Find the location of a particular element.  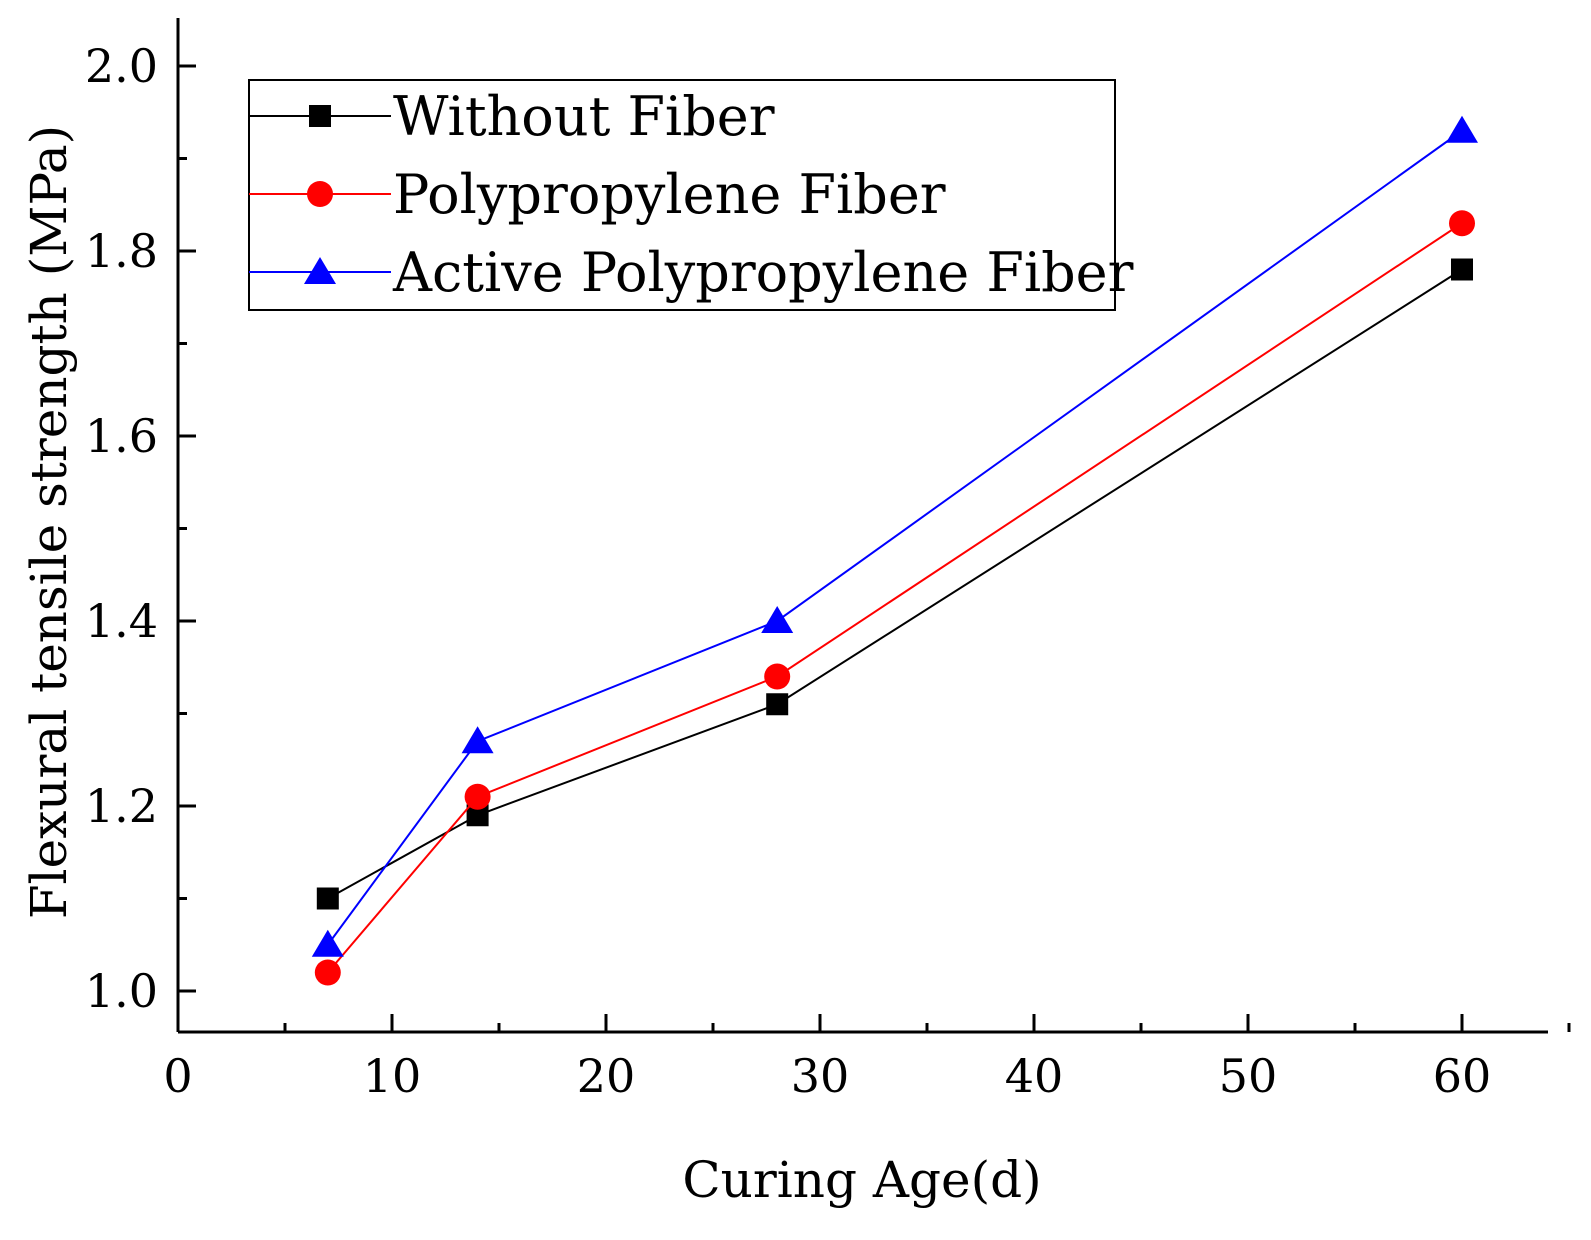

legend-item: Polypropylene Fiber is located at coordinates (597, 194).